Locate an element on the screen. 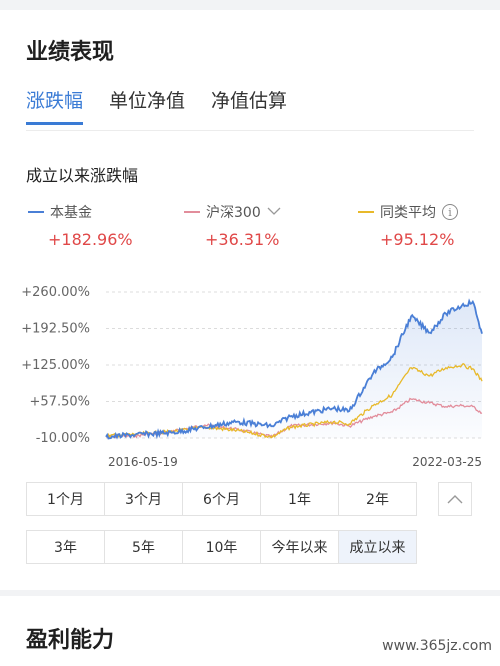 This screenshot has height=666, width=500. tab-nav-estimate: 净值估算 is located at coordinates (249, 101).